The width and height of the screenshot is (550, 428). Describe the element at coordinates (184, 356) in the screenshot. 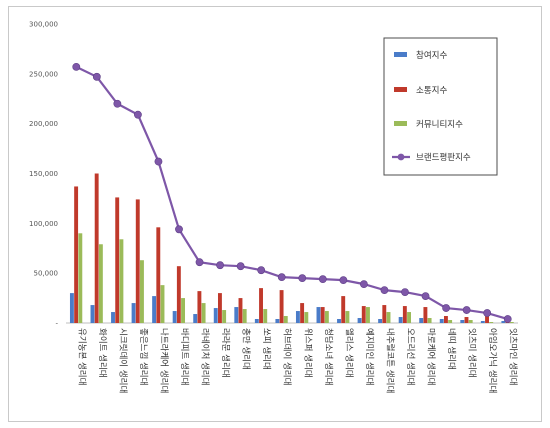

I see `category-label-6: 바디피트 생리대` at that location.